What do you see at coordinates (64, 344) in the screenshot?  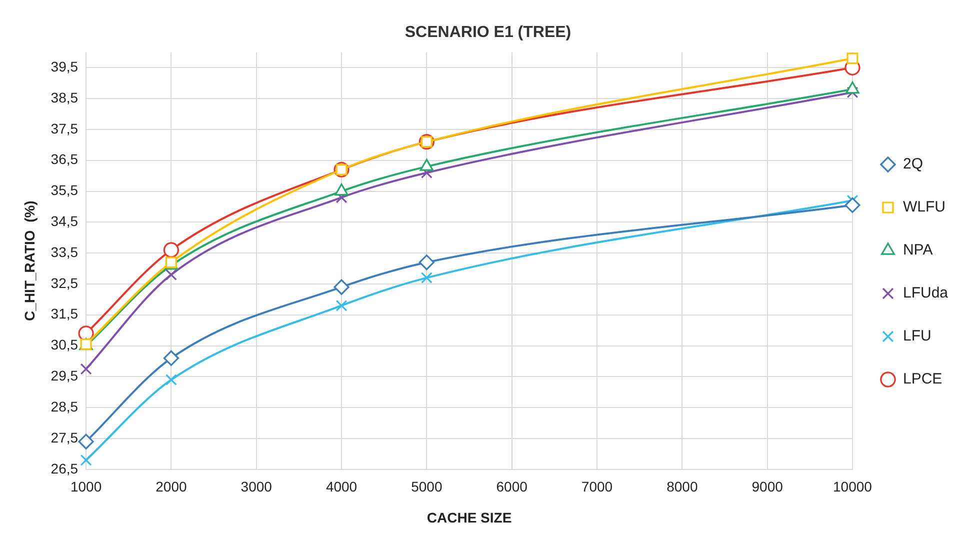 I see `y-tick-label: 30,5` at bounding box center [64, 344].